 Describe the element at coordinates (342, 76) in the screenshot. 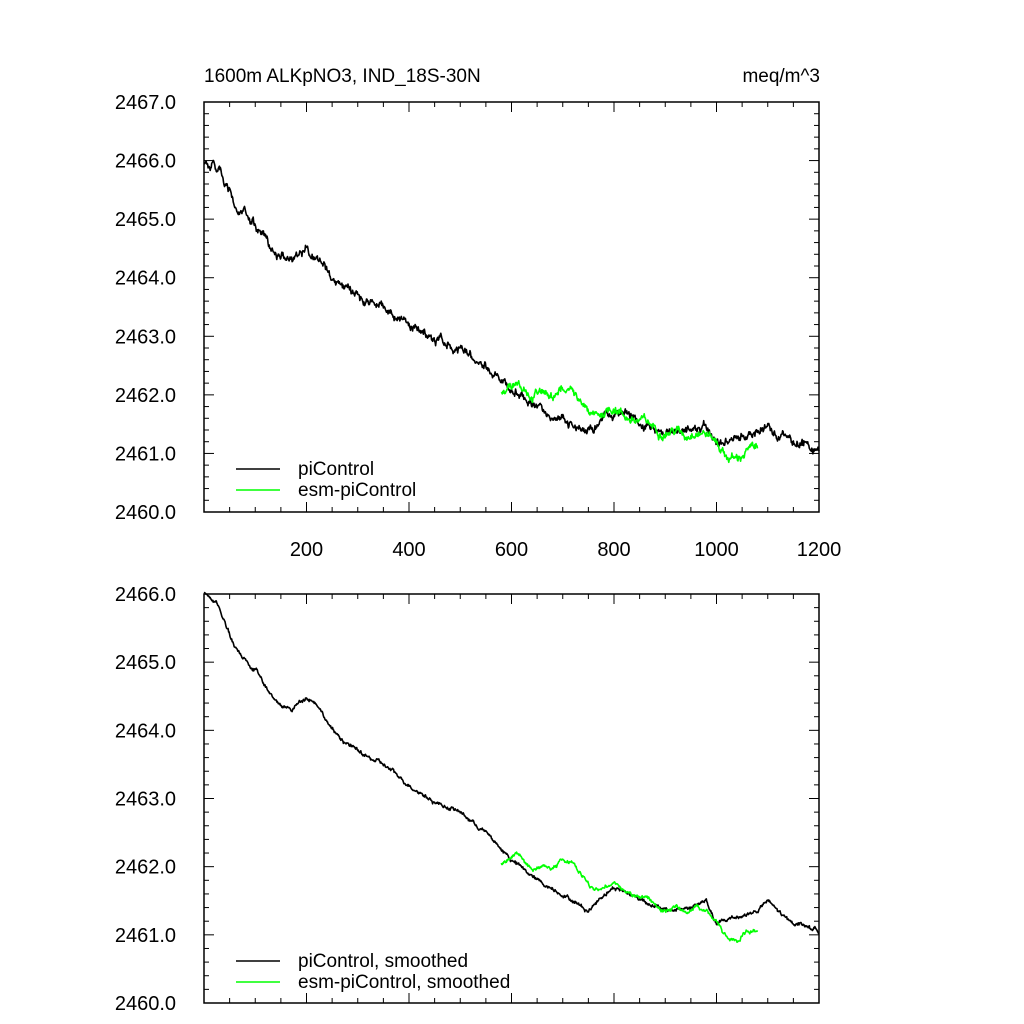

I see `top-chart-title: 1600m ALKpNO3, IND_18S-30N` at that location.